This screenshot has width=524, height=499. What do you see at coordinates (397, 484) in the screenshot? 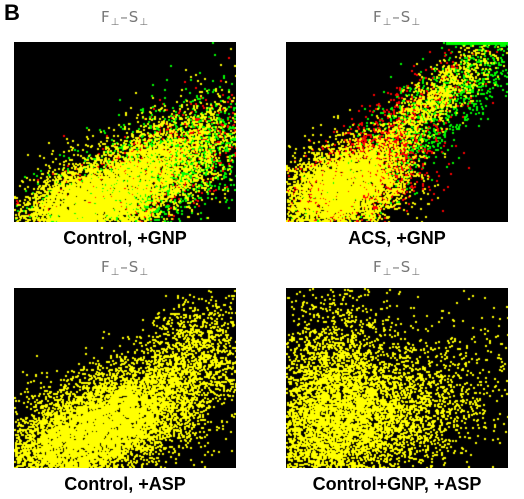
I see `plot-caption: Control+GNP, +ASP` at bounding box center [397, 484].